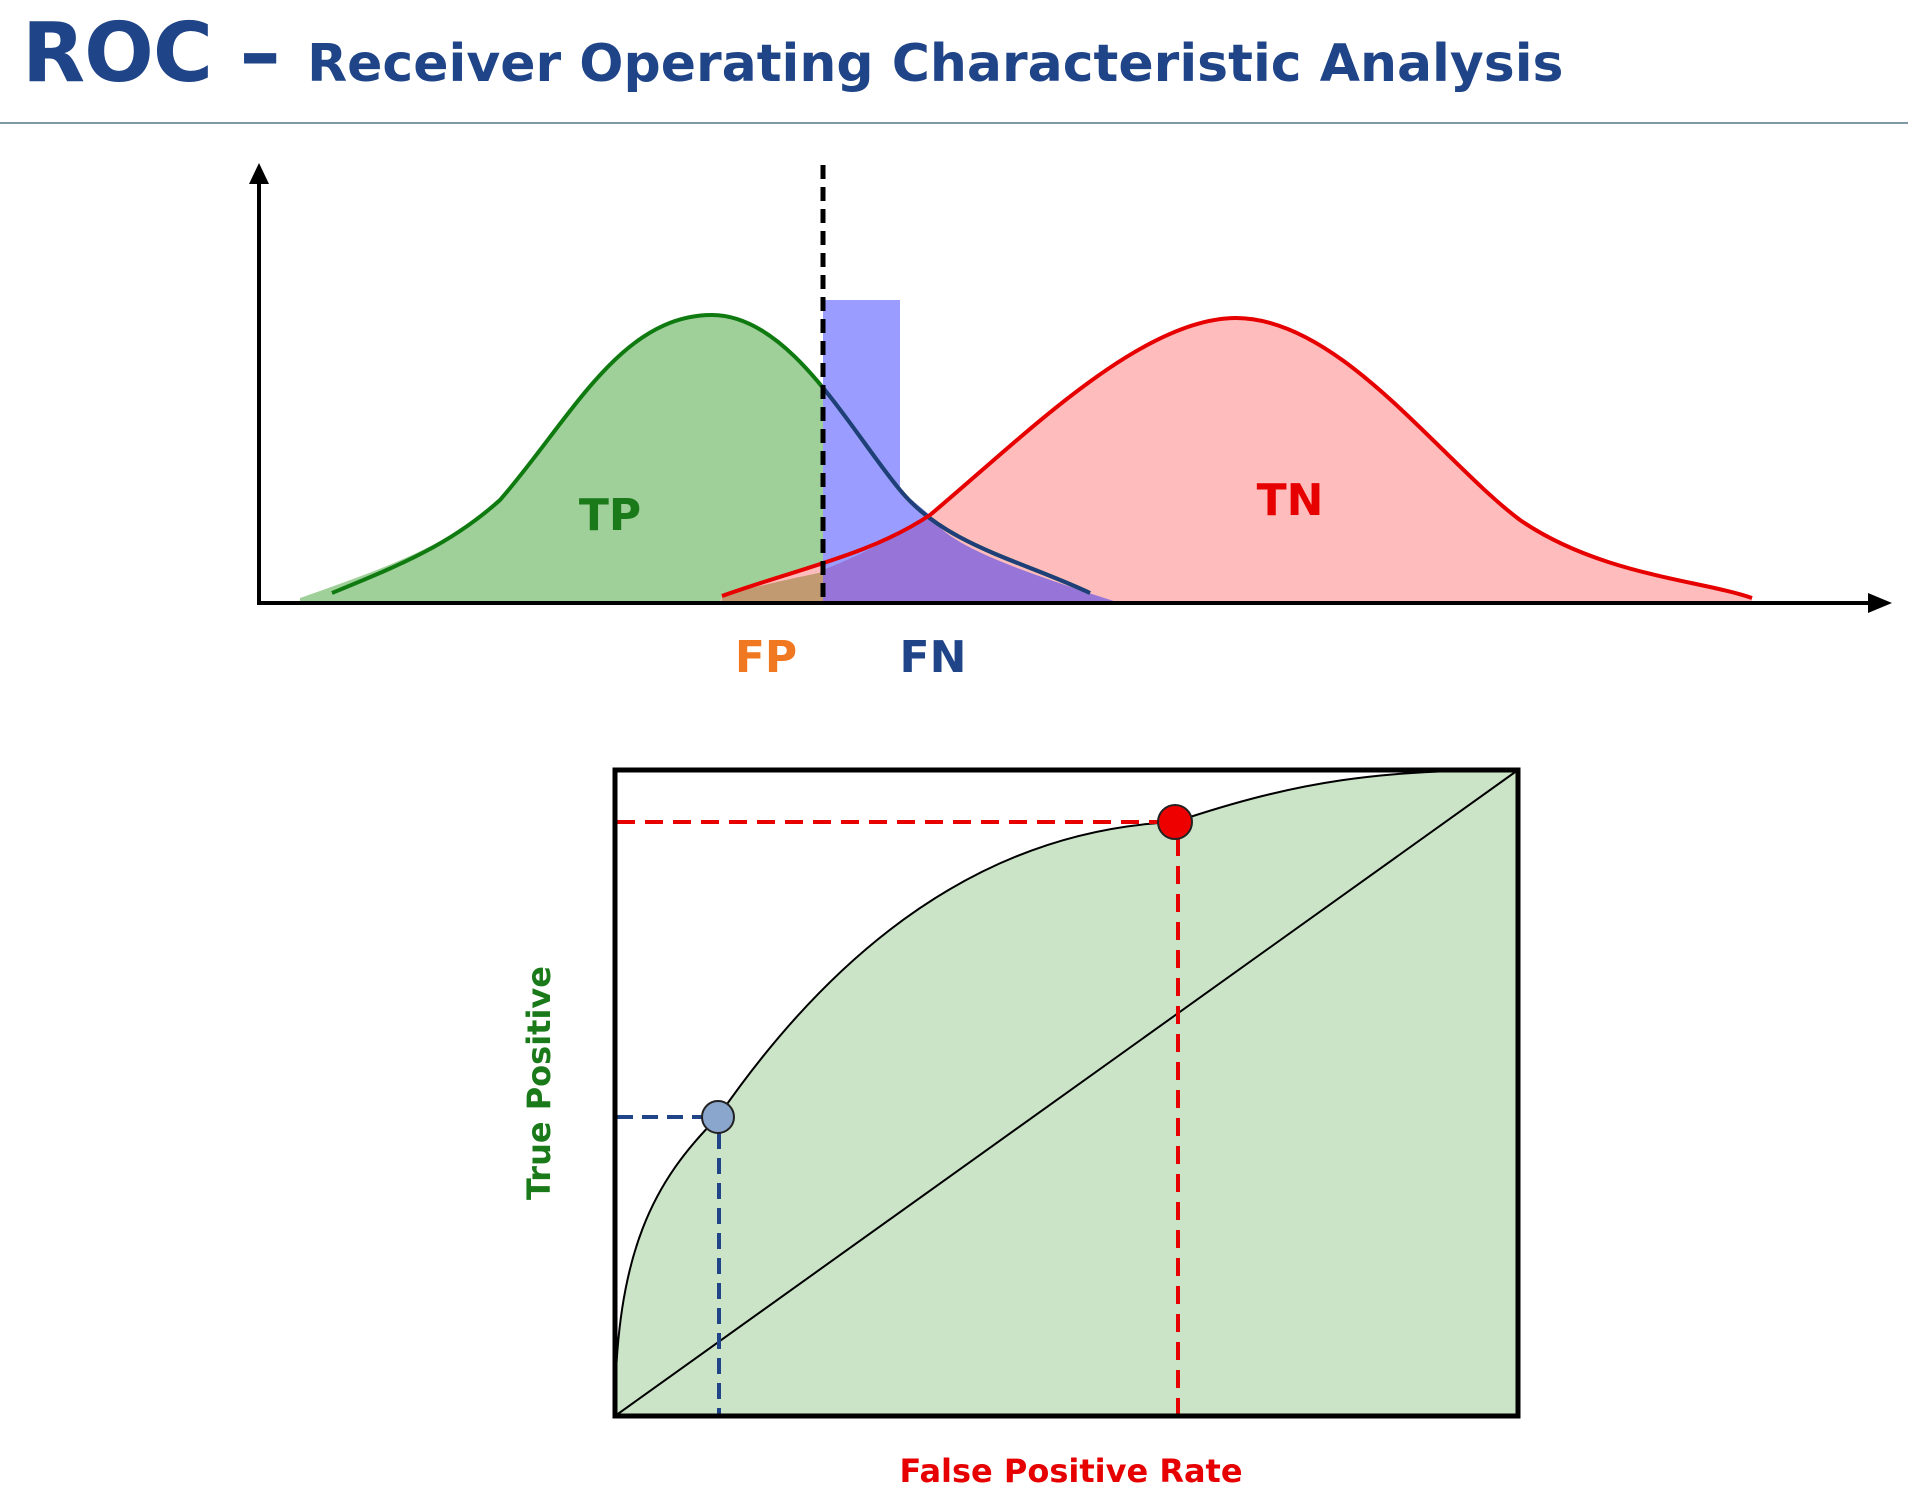 The height and width of the screenshot is (1498, 1908). Describe the element at coordinates (772, 587) in the screenshot. I see `fp-area` at that location.